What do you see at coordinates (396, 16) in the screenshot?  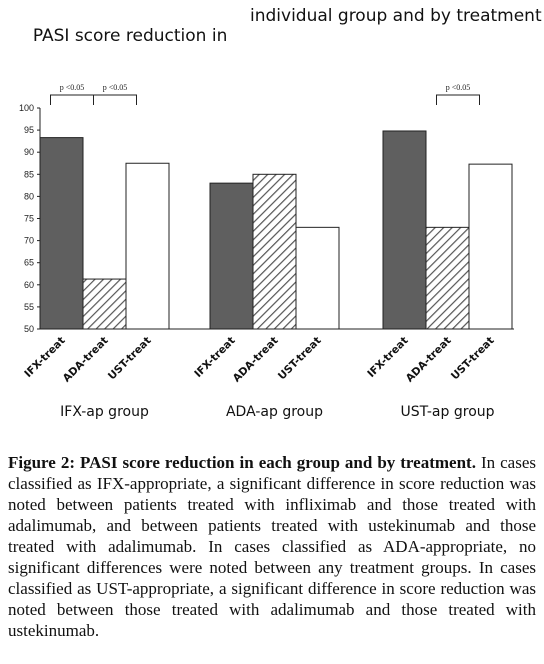 I see `chart-title-part2: individual group and by treatment` at bounding box center [396, 16].